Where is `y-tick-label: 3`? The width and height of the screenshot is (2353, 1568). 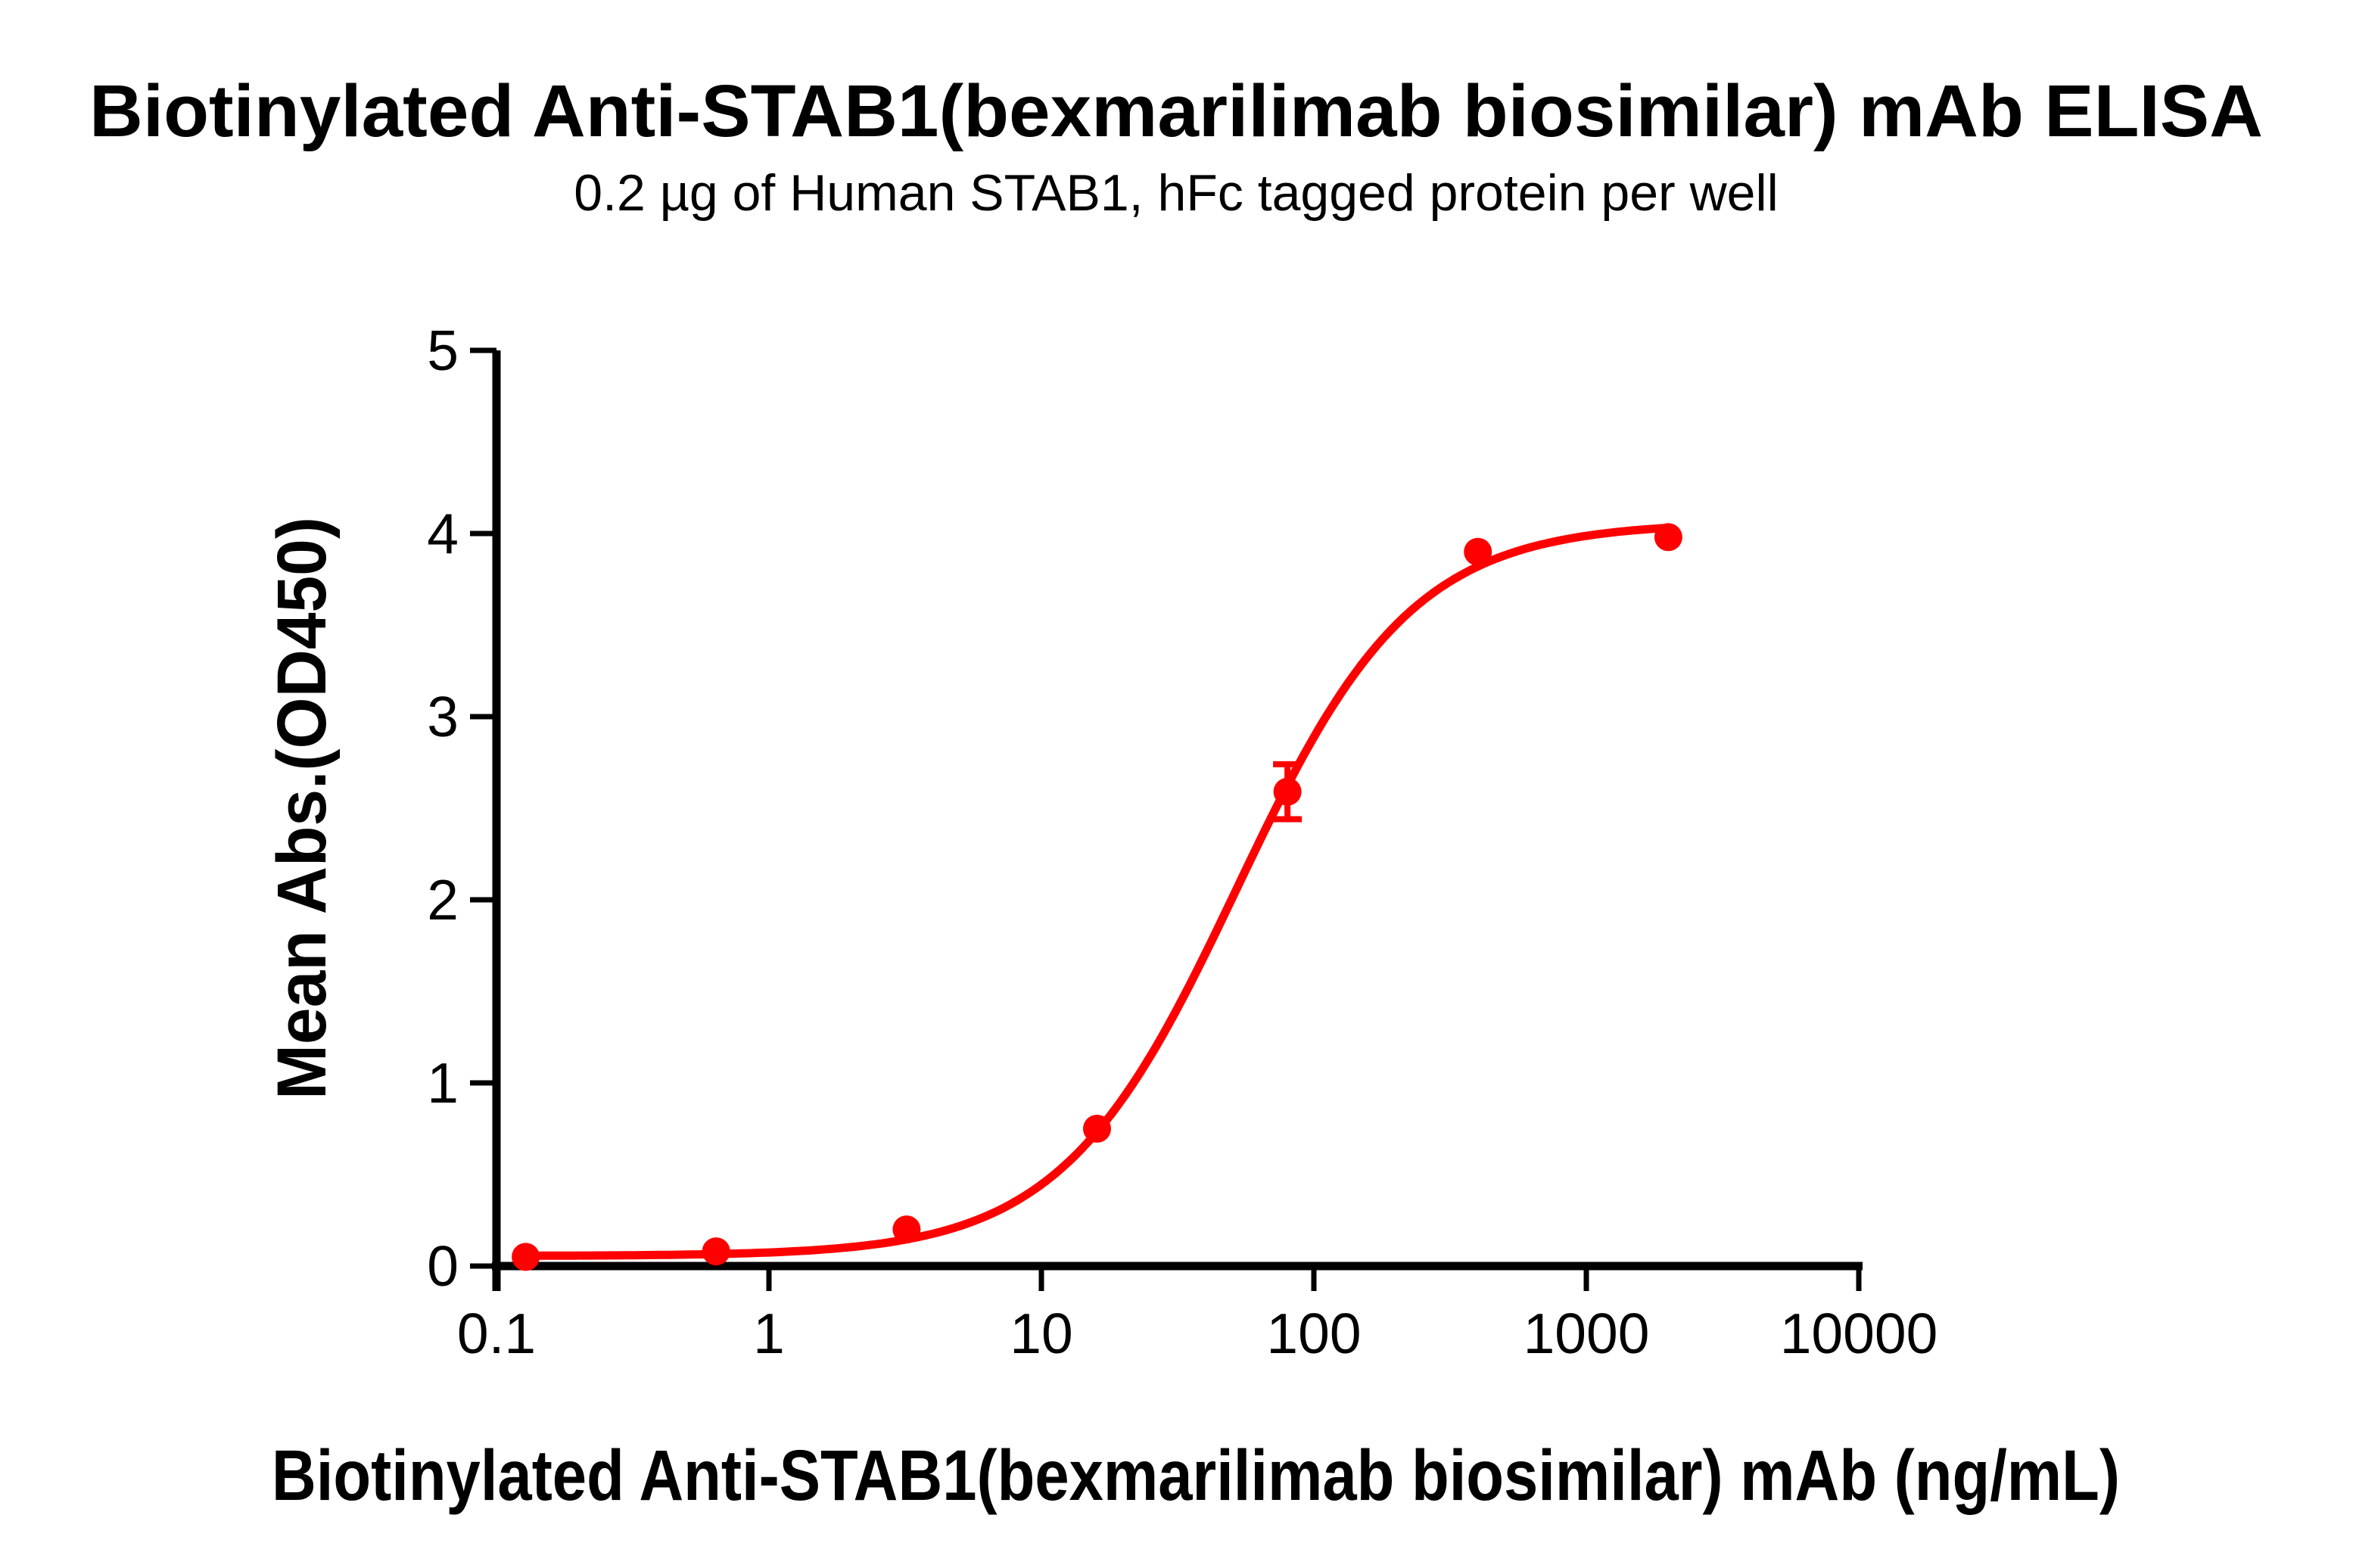
y-tick-label: 3 is located at coordinates (443, 716).